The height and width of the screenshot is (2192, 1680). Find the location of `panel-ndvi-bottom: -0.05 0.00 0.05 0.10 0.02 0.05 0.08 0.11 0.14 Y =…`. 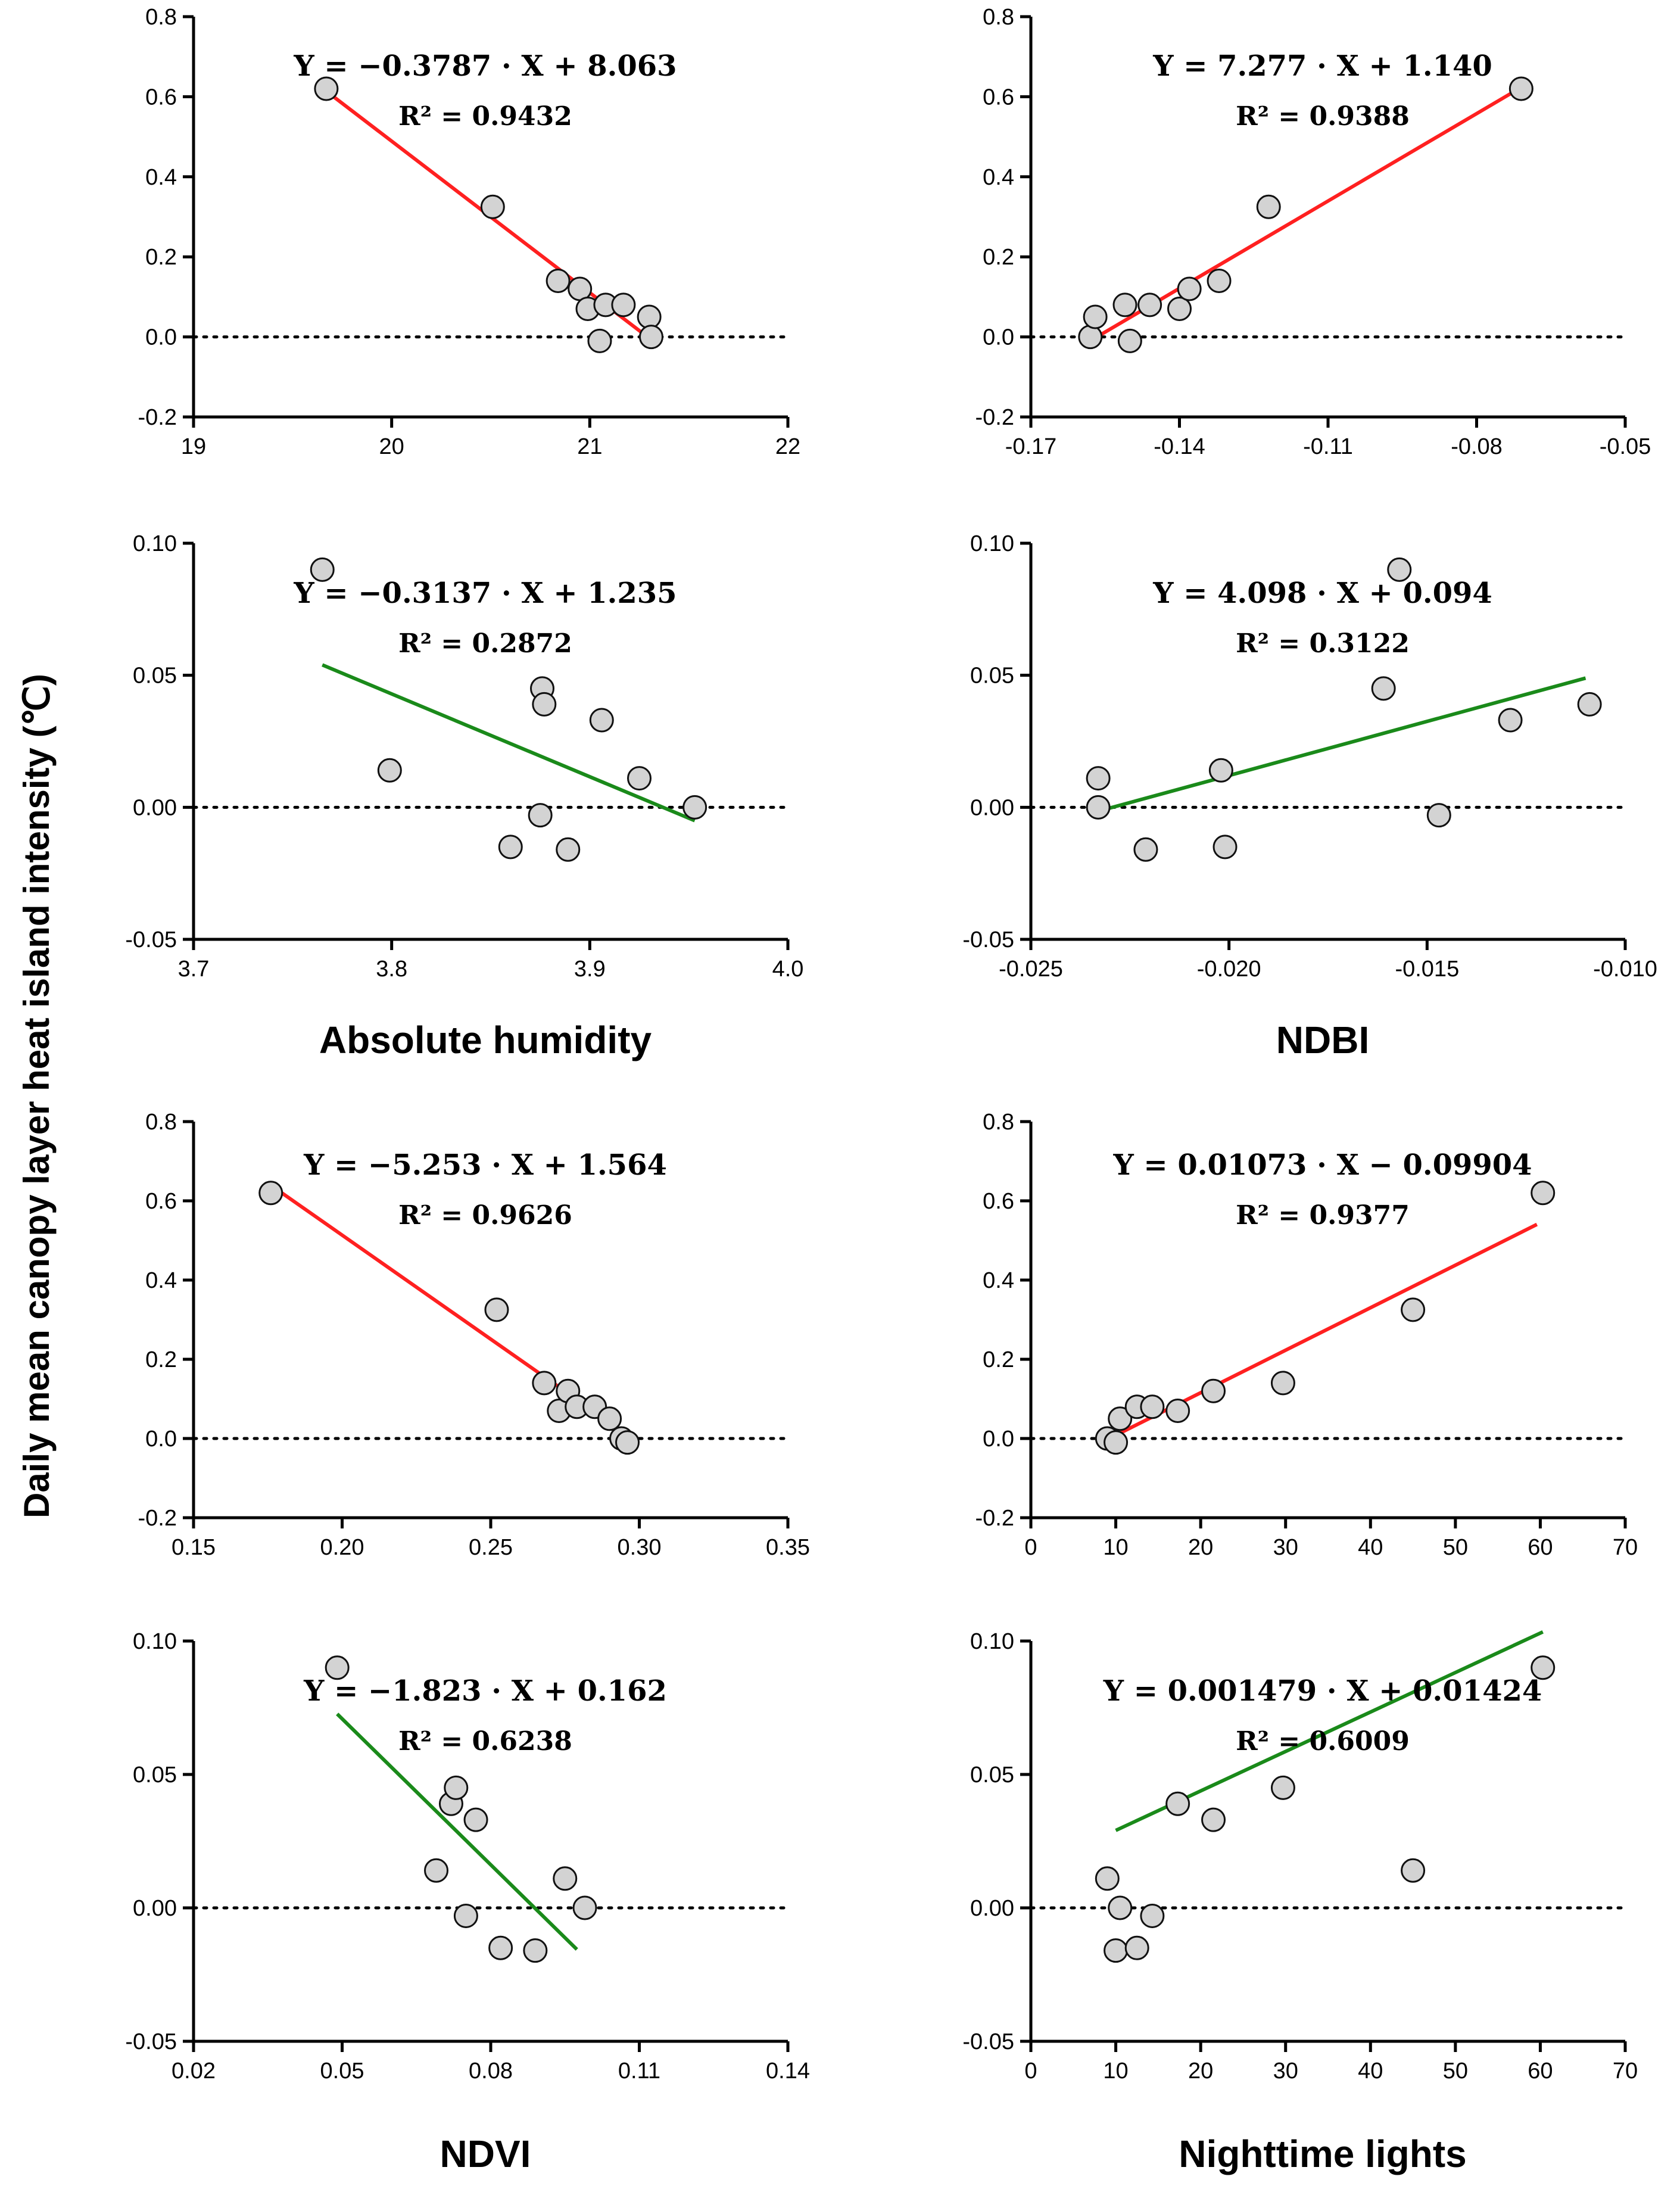

panel-ndvi-bottom: -0.05 0.00 0.05 0.10 0.02 0.05 0.08 0.11 0.14 Y =… is located at coordinates (467, 1902).